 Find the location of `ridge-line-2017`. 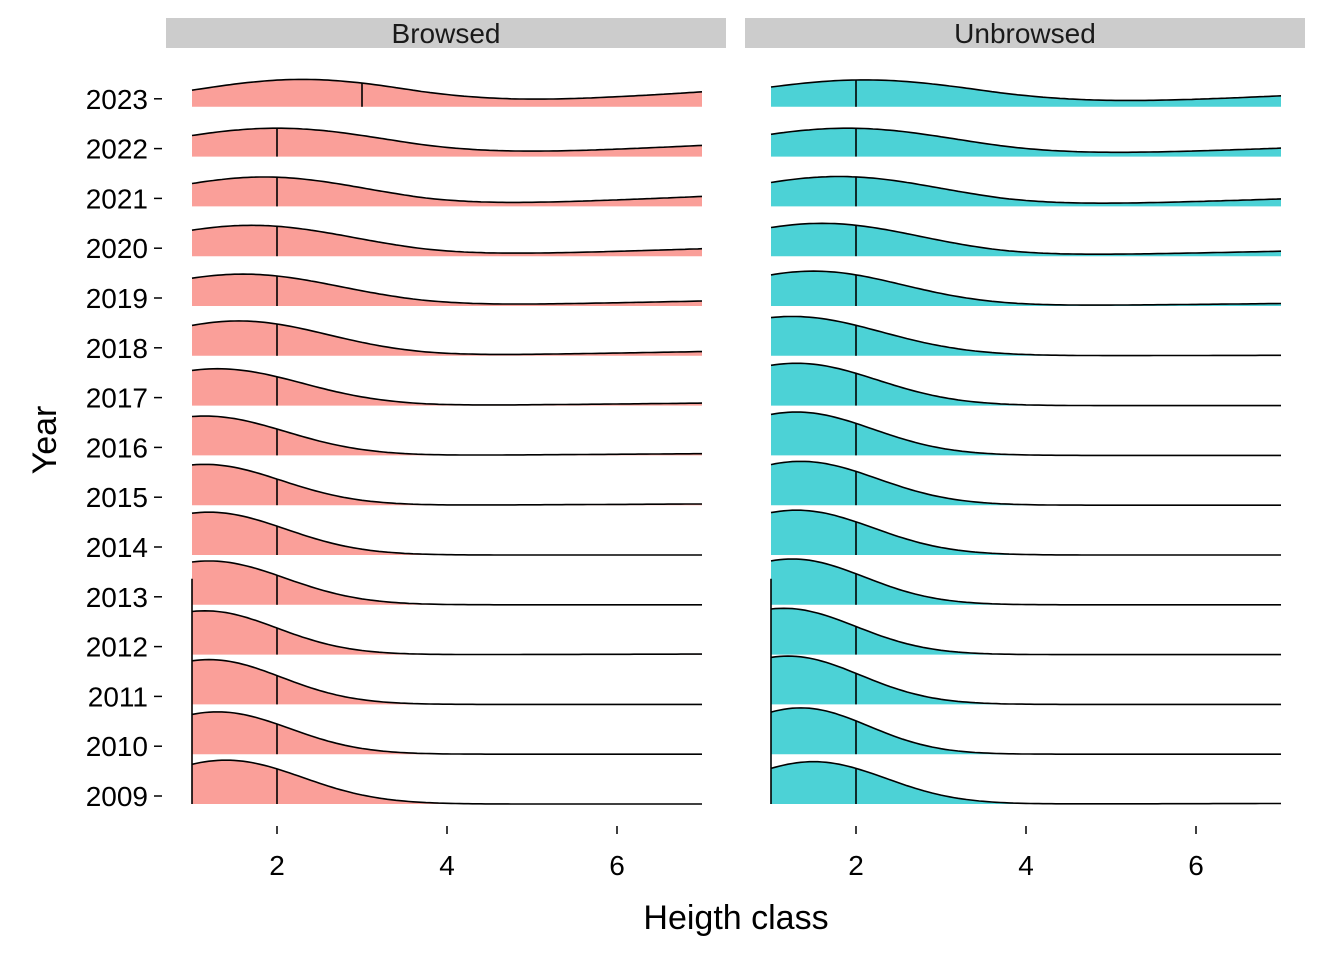

ridge-line-2017 is located at coordinates (1025, 384).